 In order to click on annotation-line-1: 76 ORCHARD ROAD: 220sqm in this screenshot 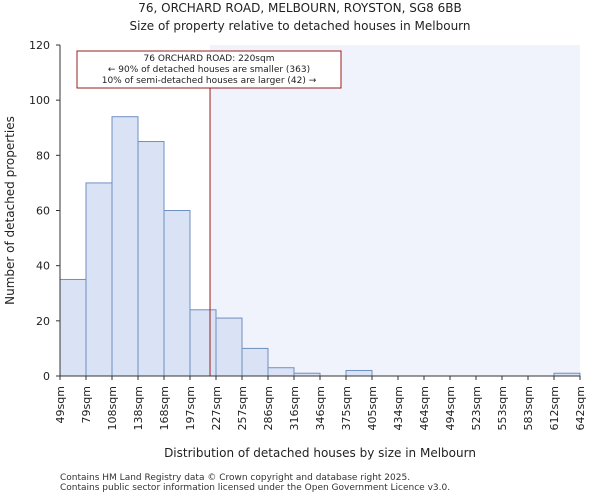, I will do `click(209, 59)`.